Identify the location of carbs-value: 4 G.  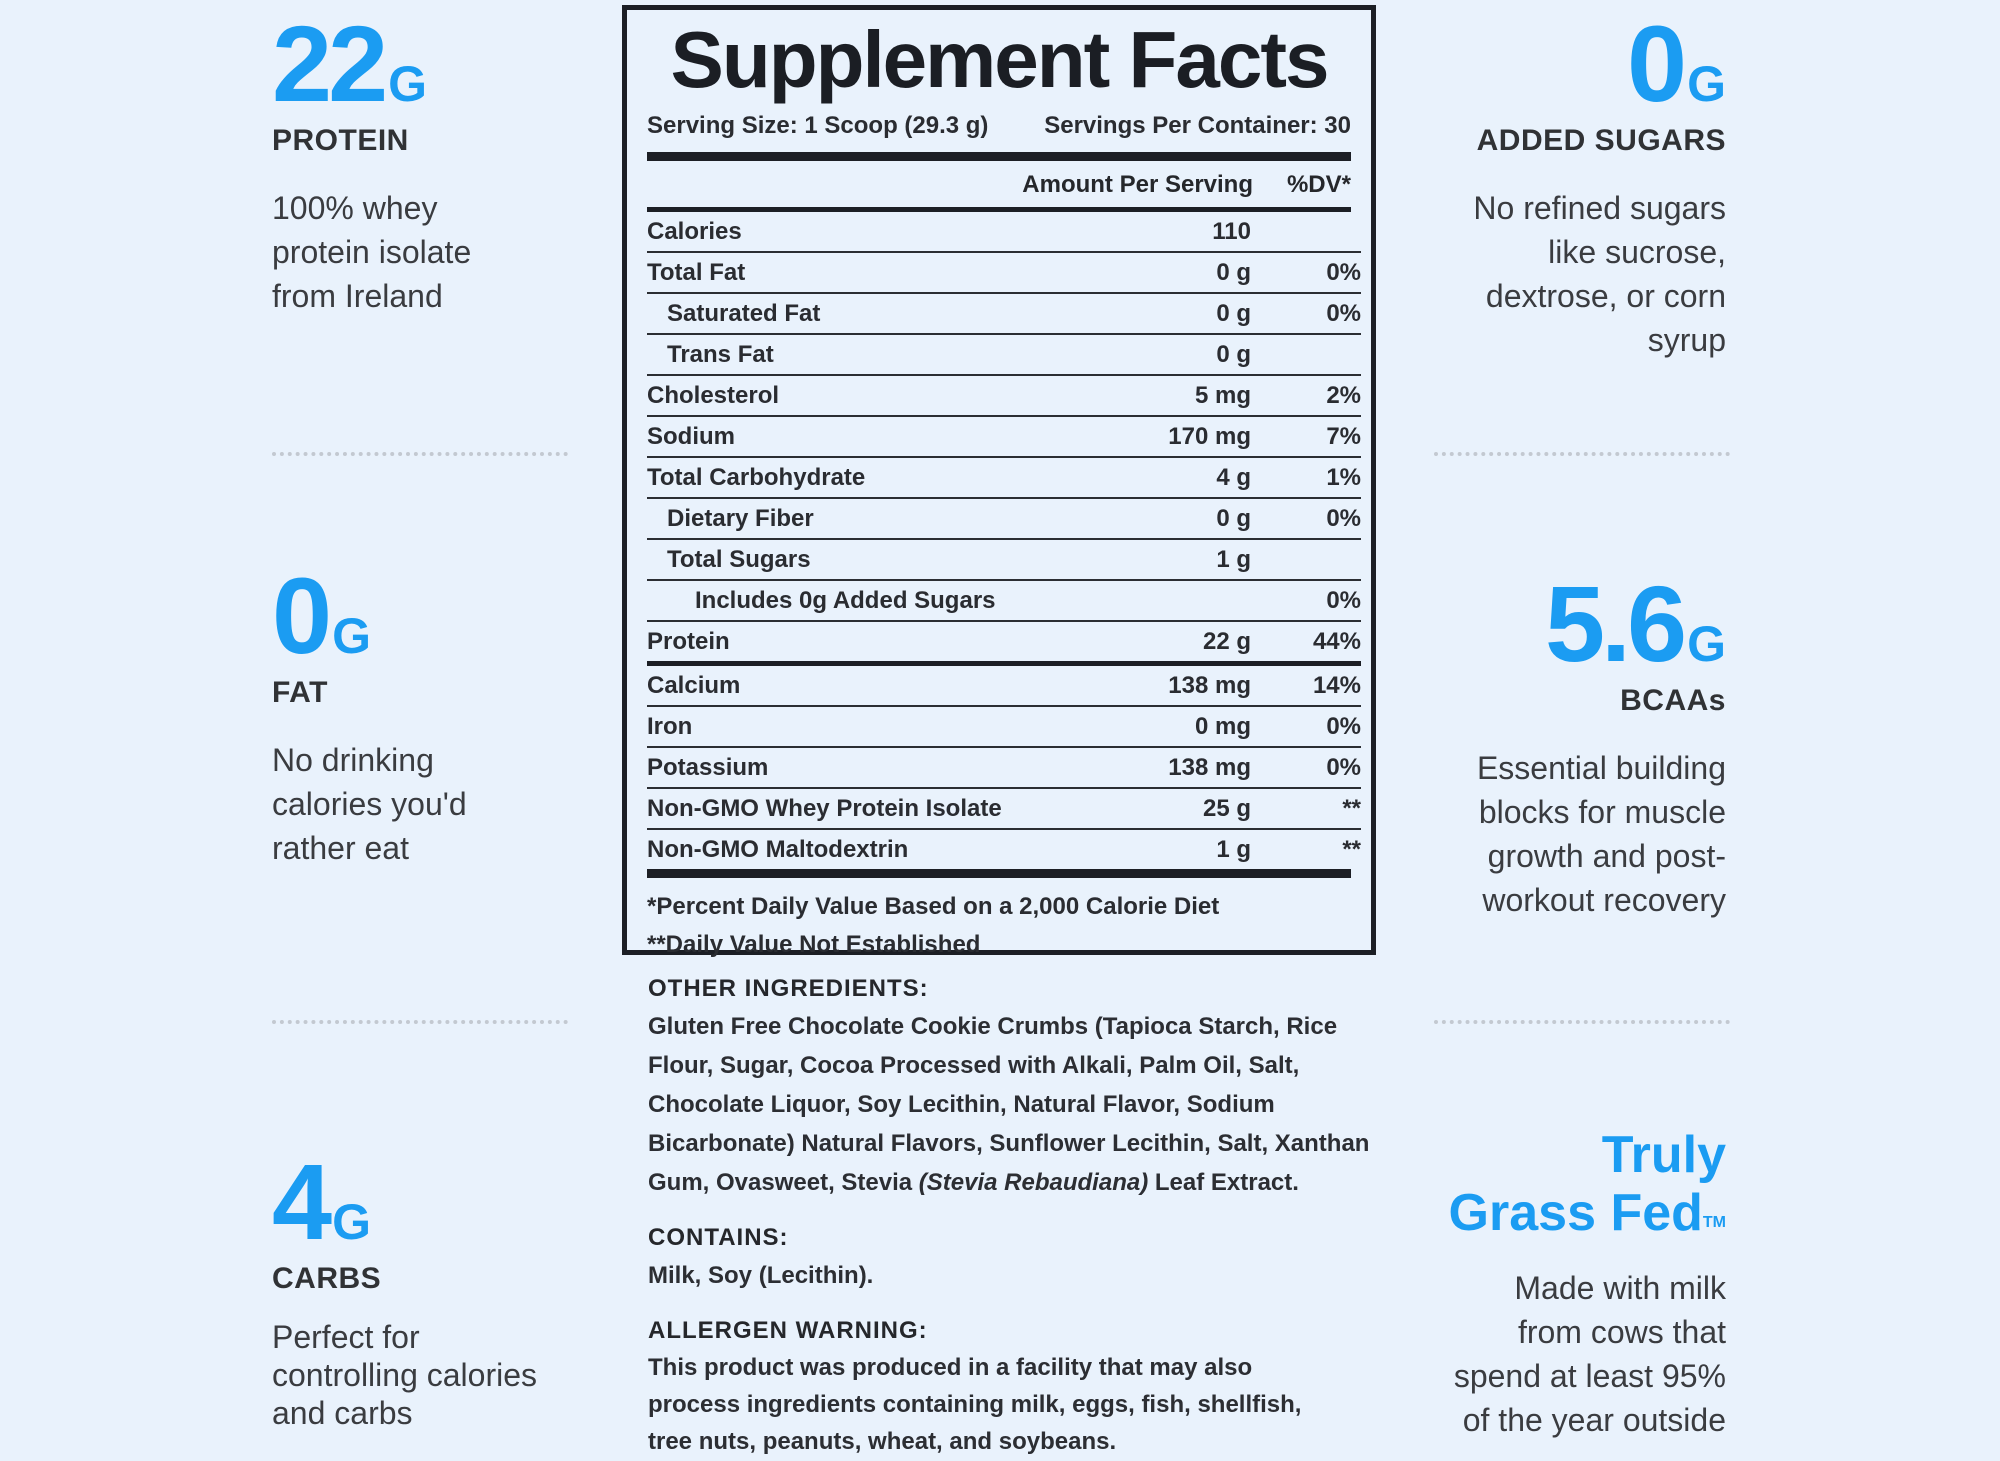
(437, 1202).